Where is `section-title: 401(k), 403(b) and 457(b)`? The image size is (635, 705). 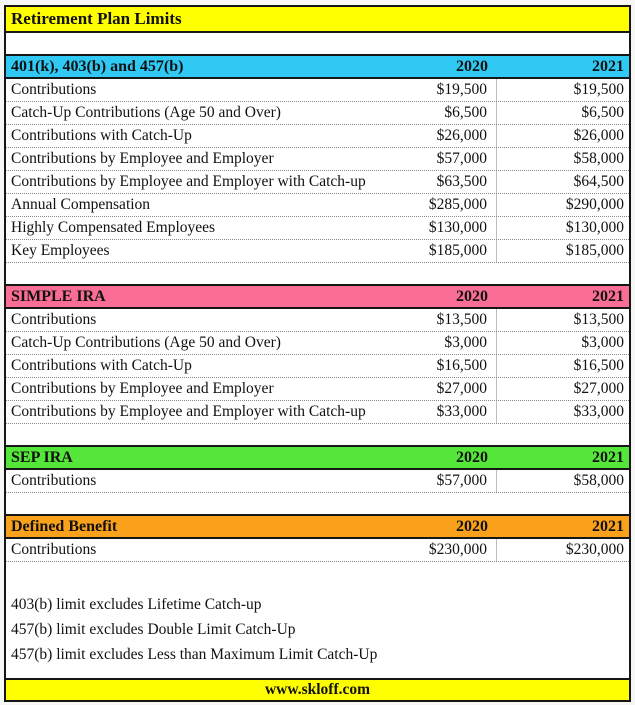
section-title: 401(k), 403(b) and 457(b) is located at coordinates (97, 66).